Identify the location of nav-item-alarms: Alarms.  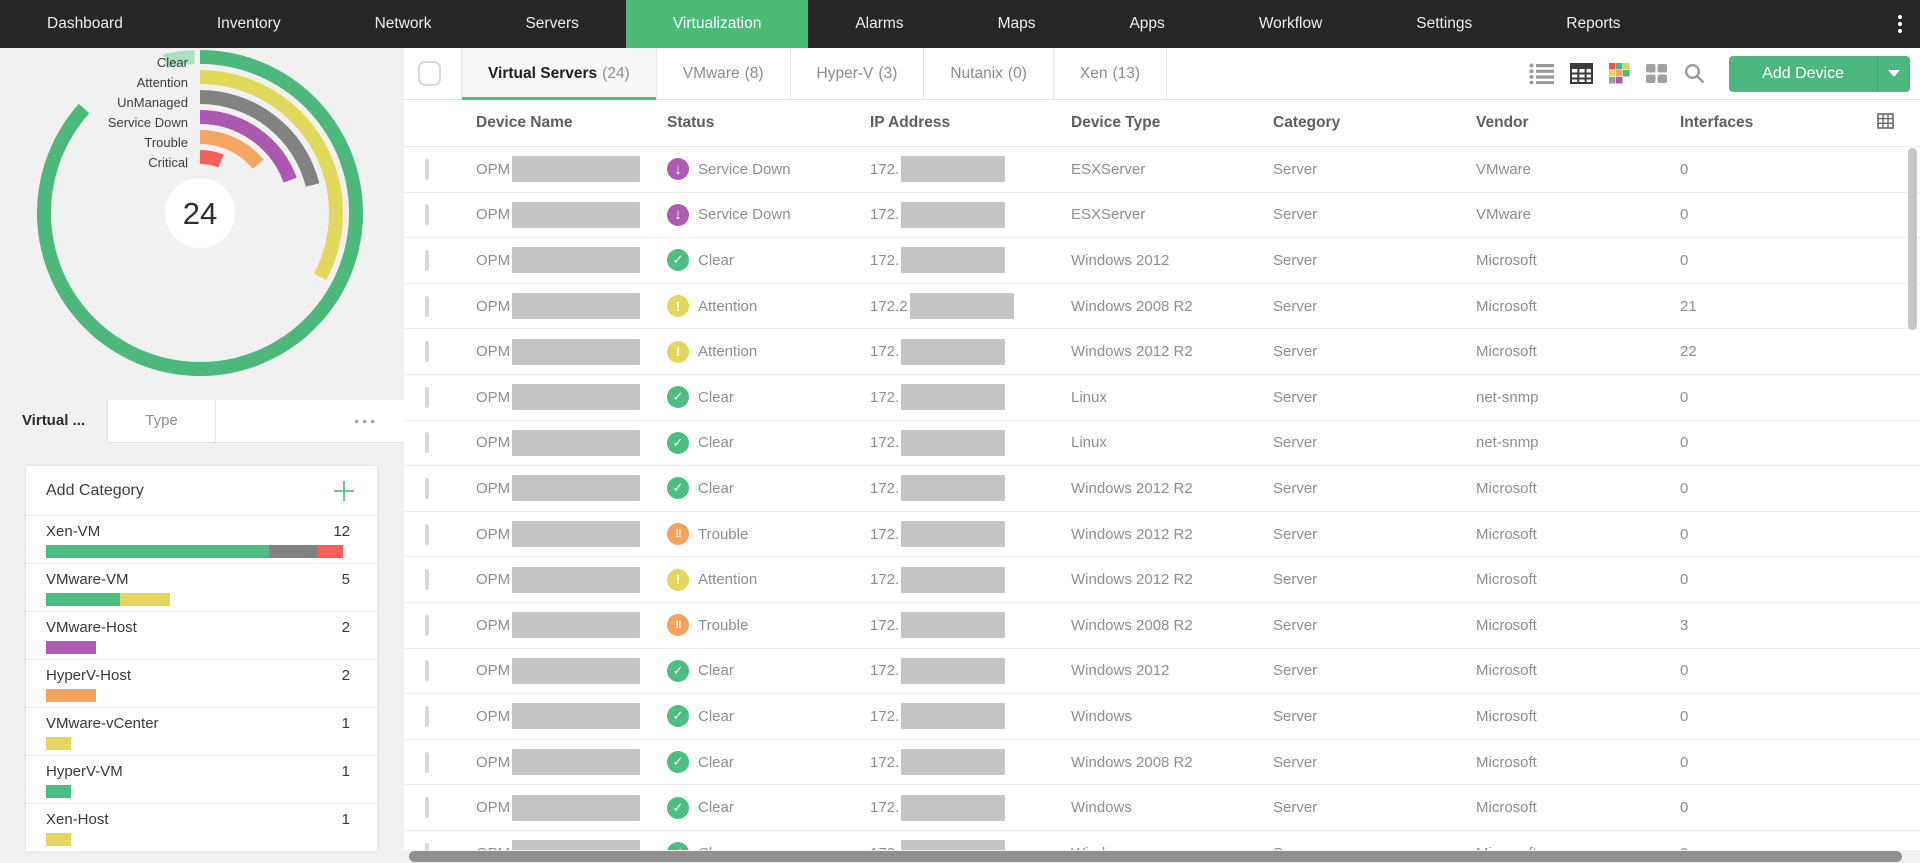
(879, 23).